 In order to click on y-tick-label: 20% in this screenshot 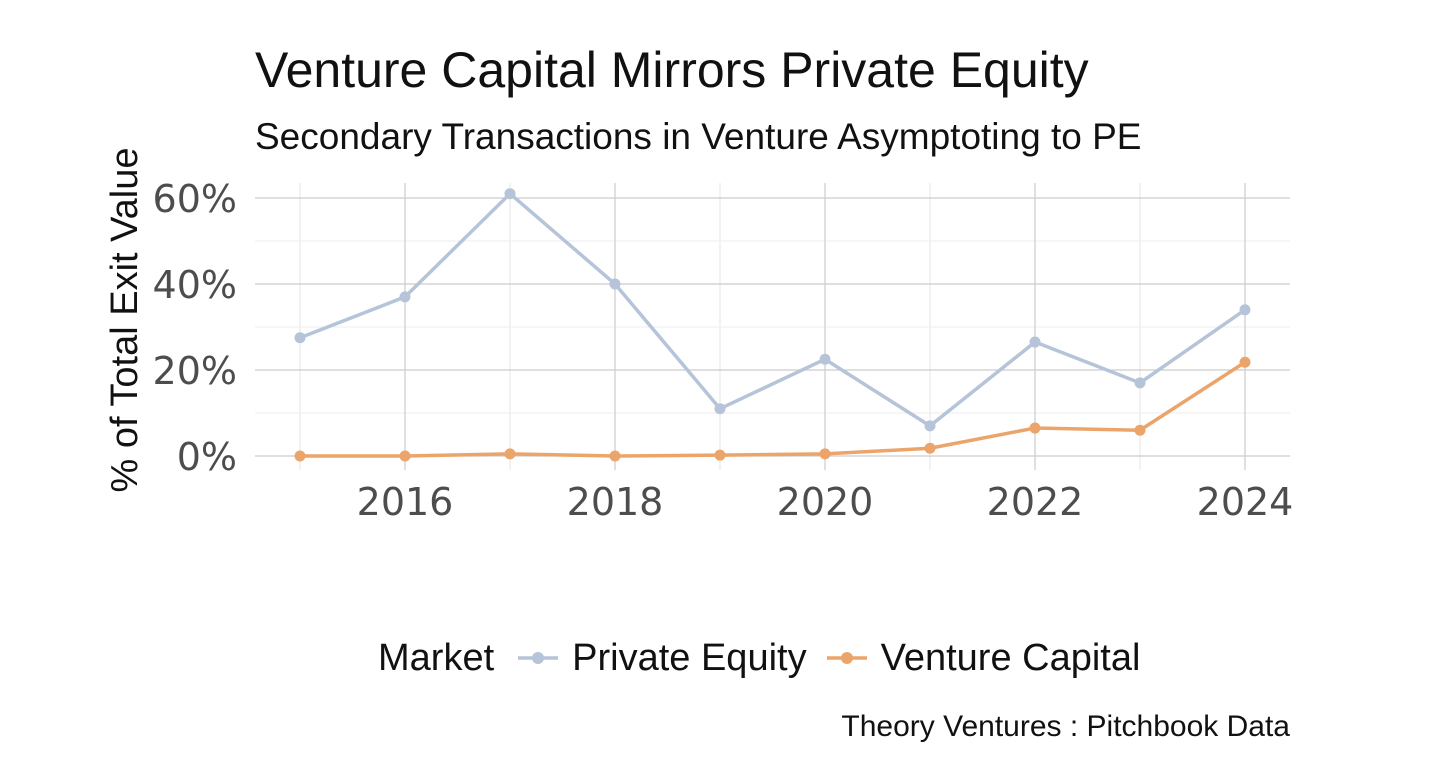, I will do `click(195, 371)`.